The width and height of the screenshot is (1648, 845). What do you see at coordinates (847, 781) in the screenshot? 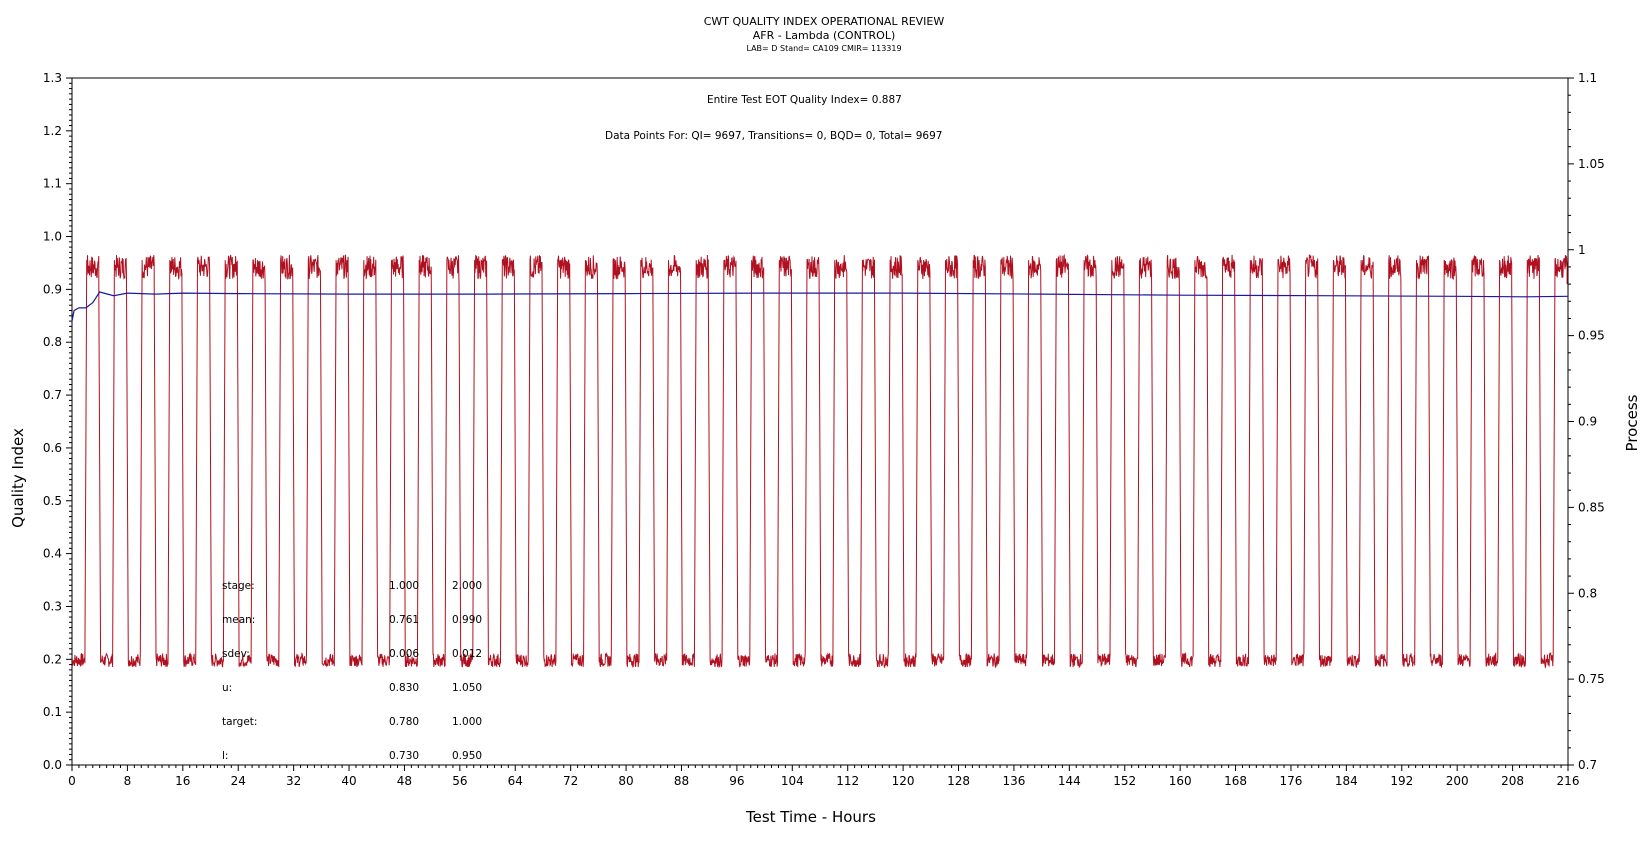
I see `x-tick-label: 112` at bounding box center [847, 781].